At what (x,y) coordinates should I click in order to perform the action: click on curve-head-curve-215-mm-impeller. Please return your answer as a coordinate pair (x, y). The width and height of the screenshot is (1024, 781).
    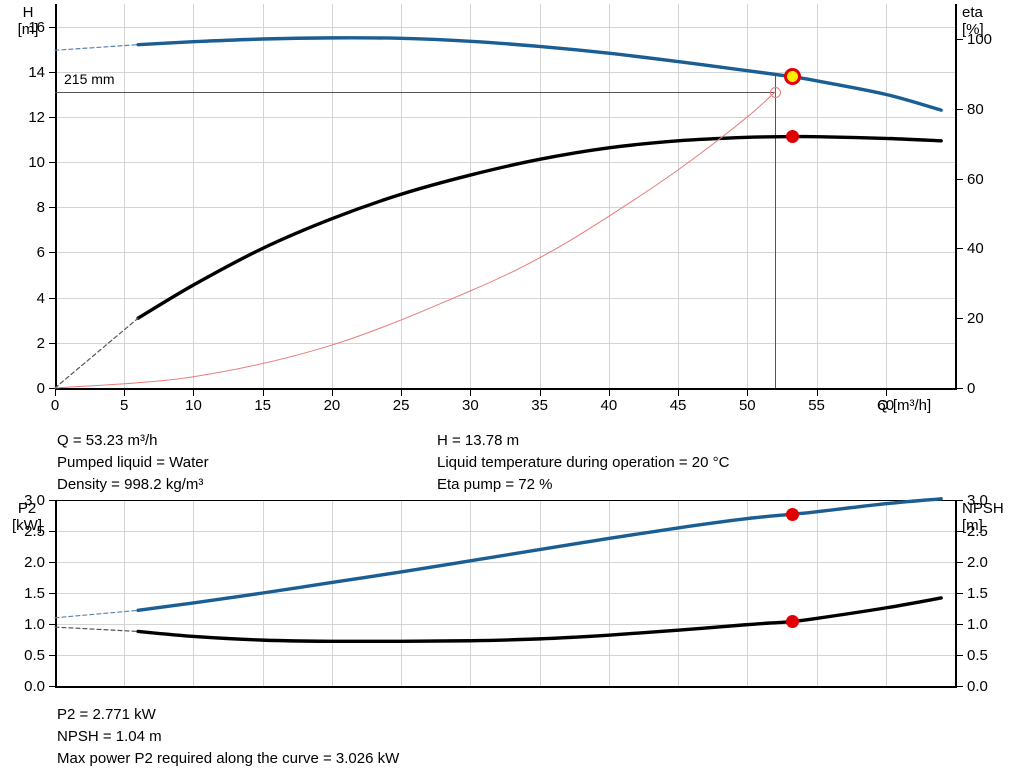
    Looking at the image, I should click on (539, 74).